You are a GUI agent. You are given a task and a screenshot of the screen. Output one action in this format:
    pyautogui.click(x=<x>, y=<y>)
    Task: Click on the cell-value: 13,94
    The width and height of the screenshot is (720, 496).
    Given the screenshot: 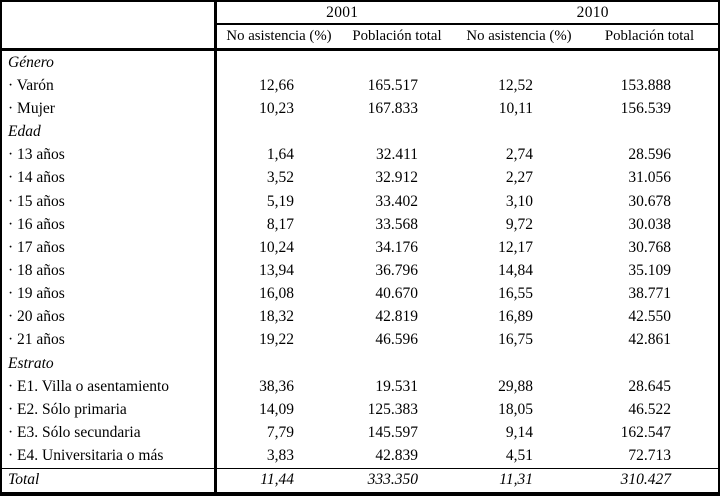 What is the action you would take?
    pyautogui.click(x=276, y=270)
    